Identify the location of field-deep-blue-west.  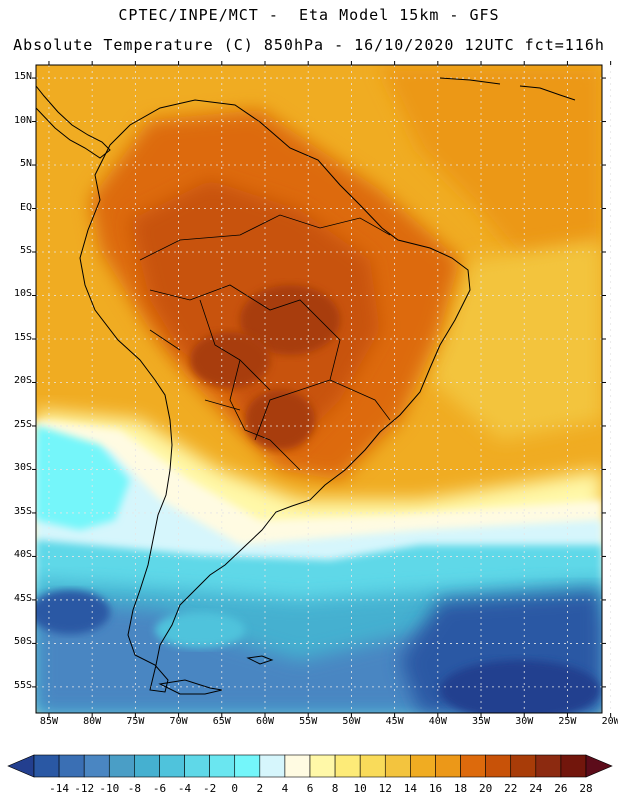
(73, 612).